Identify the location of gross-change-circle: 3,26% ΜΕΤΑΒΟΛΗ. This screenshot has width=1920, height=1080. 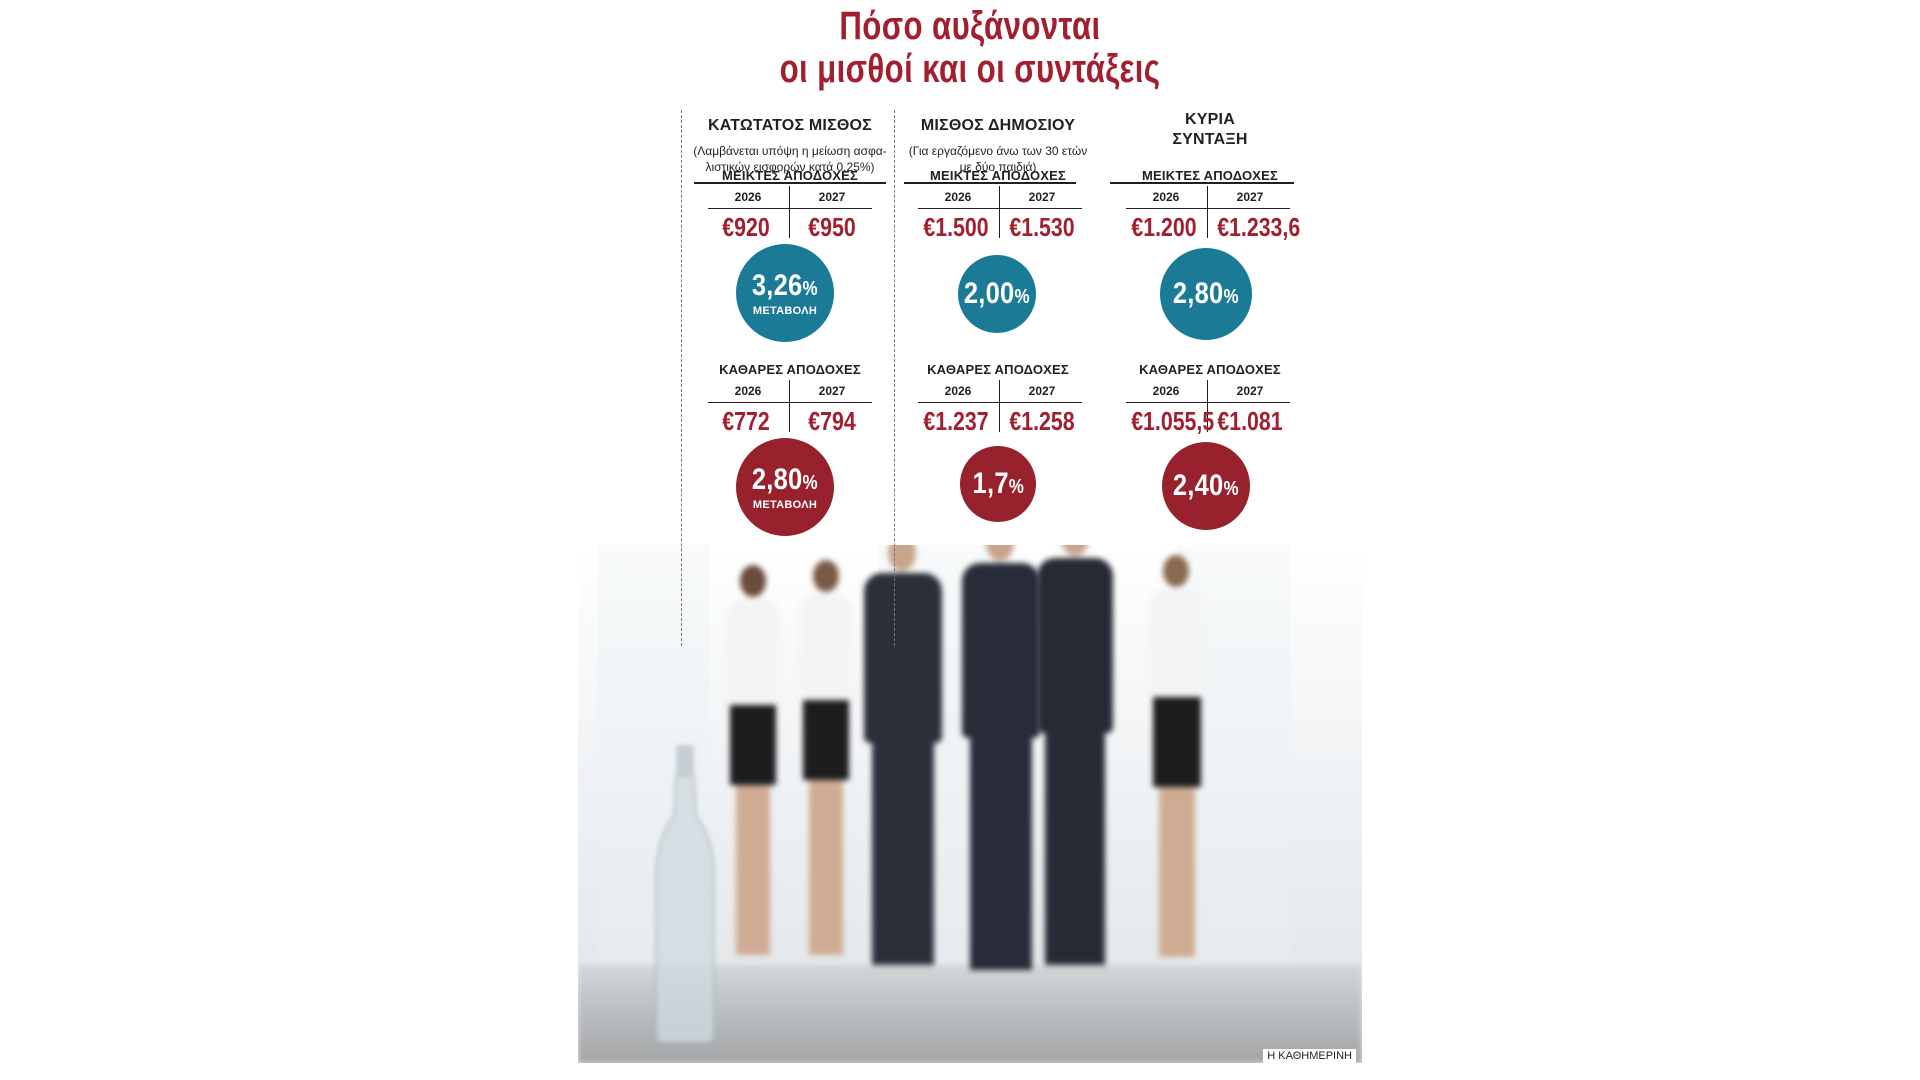
(785, 293).